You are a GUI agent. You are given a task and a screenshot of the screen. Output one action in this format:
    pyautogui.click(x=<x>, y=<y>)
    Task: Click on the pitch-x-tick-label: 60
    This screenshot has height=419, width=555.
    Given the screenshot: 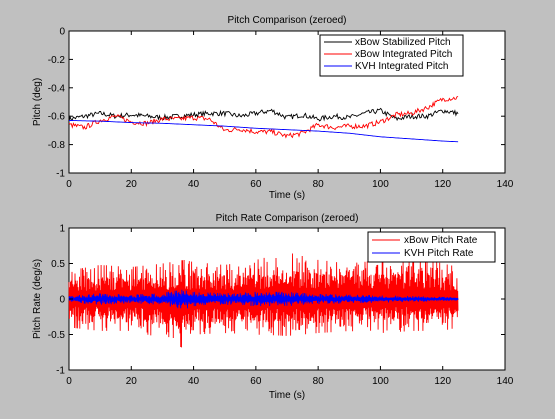 What is the action you would take?
    pyautogui.click(x=256, y=184)
    